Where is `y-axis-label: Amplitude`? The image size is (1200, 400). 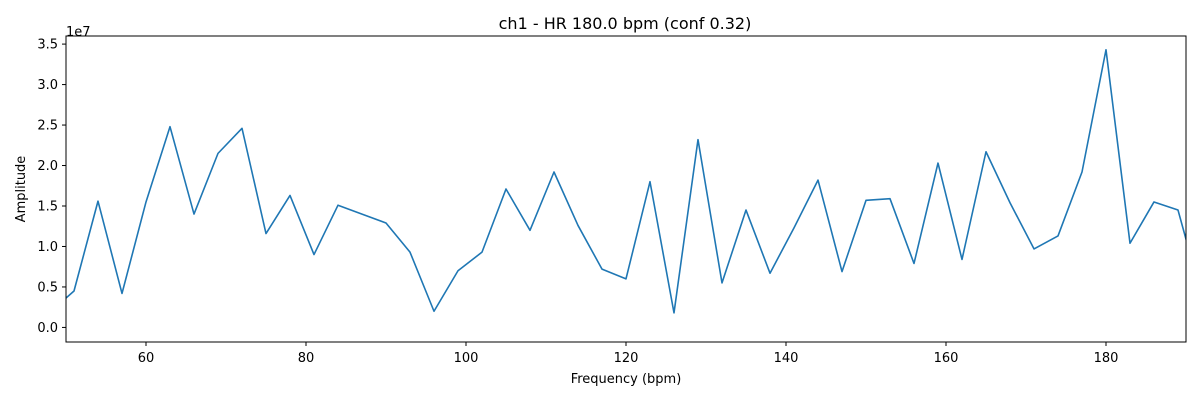 y-axis-label: Amplitude is located at coordinates (21, 189).